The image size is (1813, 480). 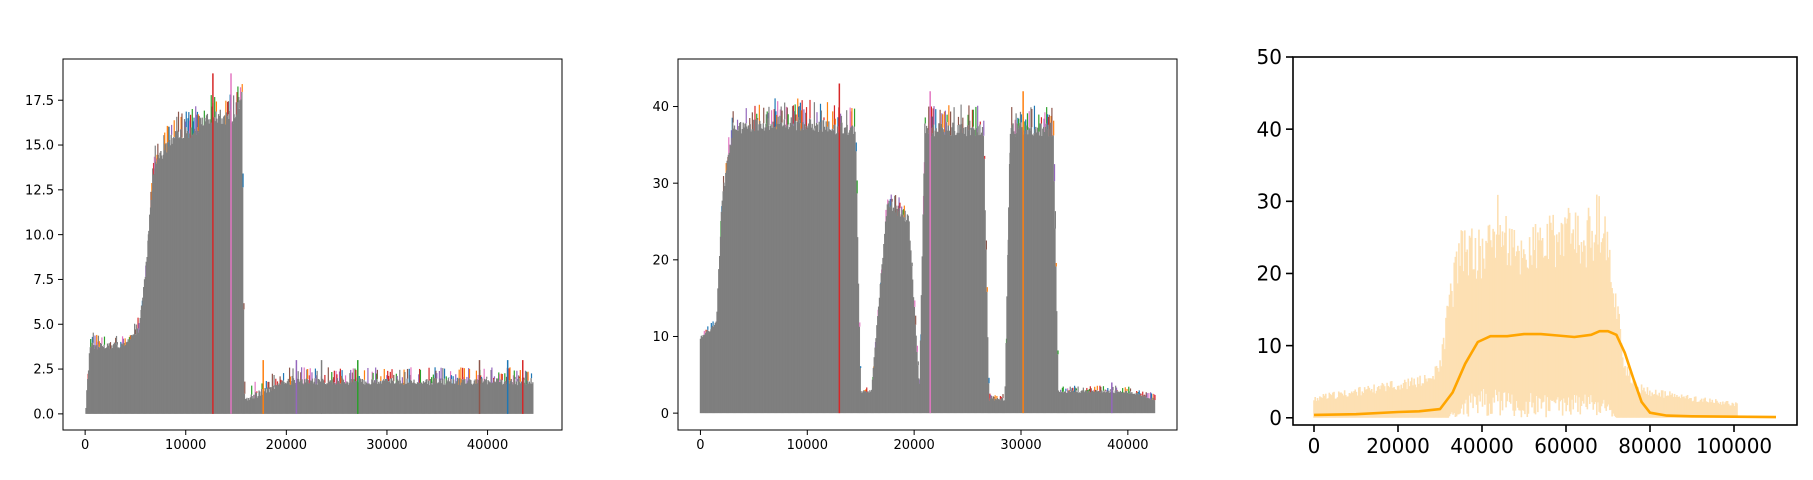 I want to click on y-tick-label: 12.5, so click(x=39, y=191).